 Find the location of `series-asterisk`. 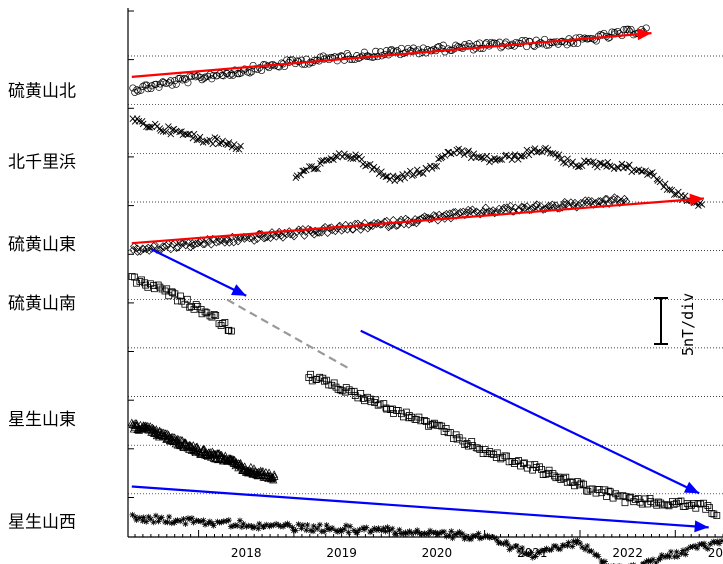

series-asterisk is located at coordinates (426, 537).